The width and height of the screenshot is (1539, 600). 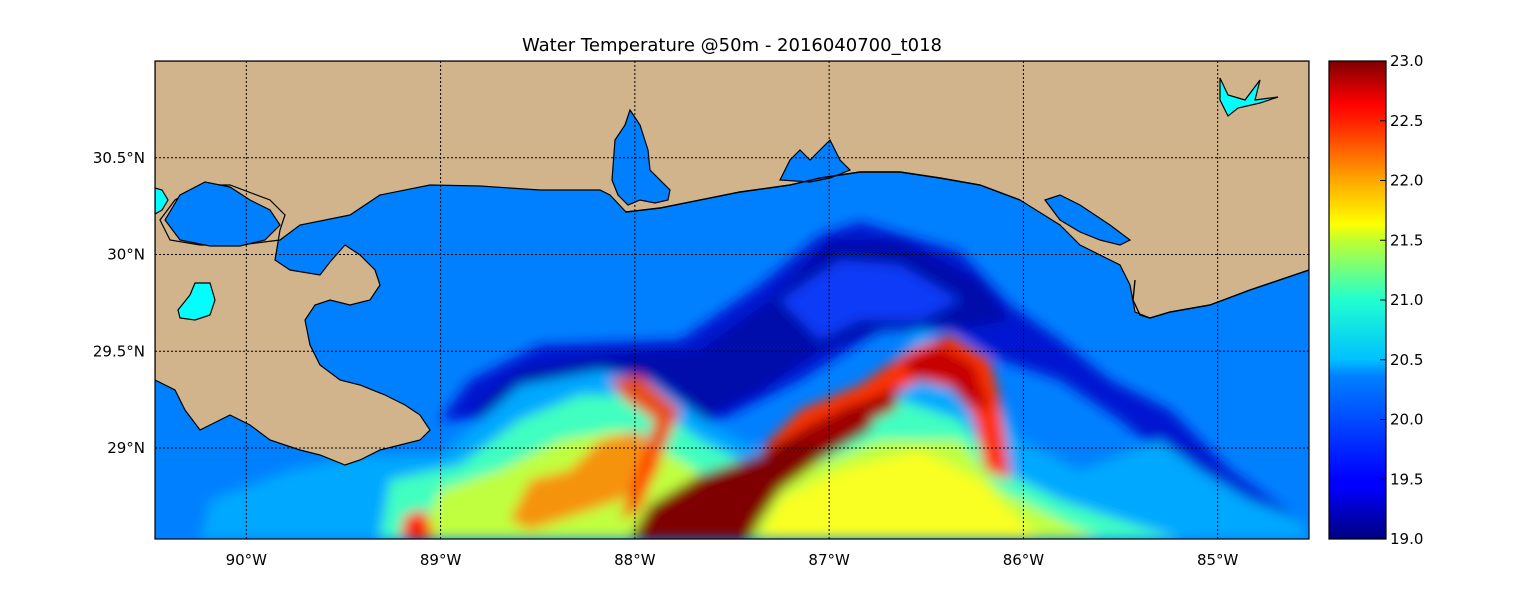 What do you see at coordinates (119, 158) in the screenshot?
I see `y-tick-label: 30.5°N` at bounding box center [119, 158].